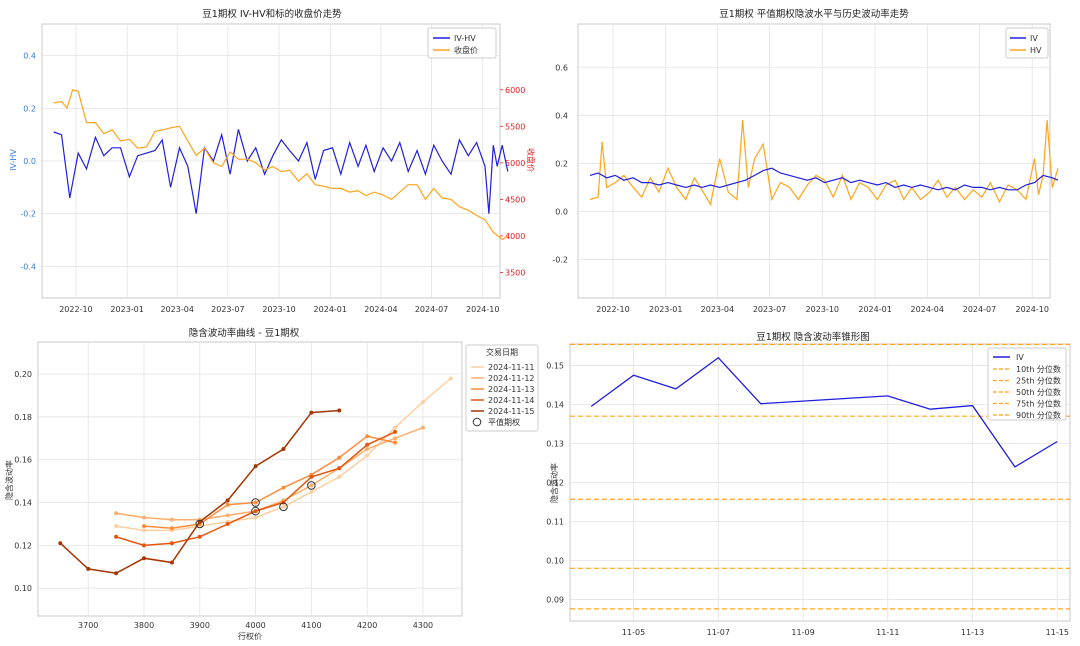  I want to click on panel1-xtick: 2023-01, so click(126, 309).